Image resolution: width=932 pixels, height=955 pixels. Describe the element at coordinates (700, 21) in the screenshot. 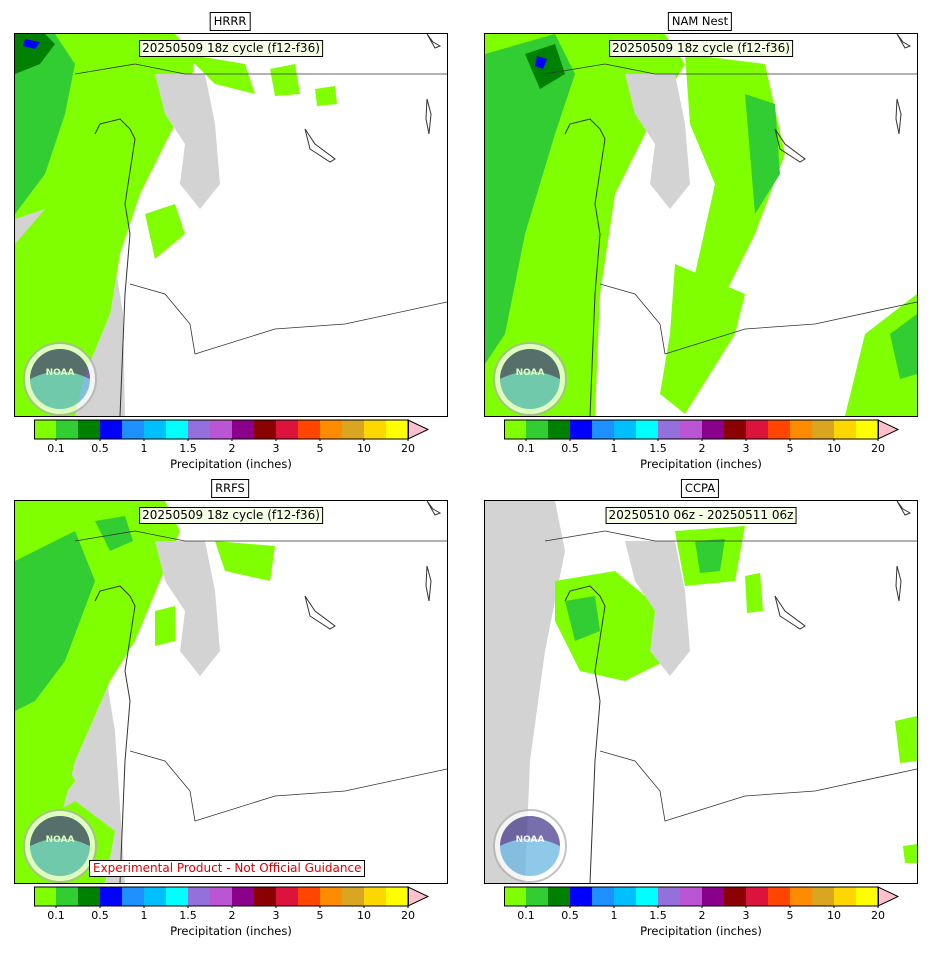

I see `panel-title: NAM Nest` at that location.